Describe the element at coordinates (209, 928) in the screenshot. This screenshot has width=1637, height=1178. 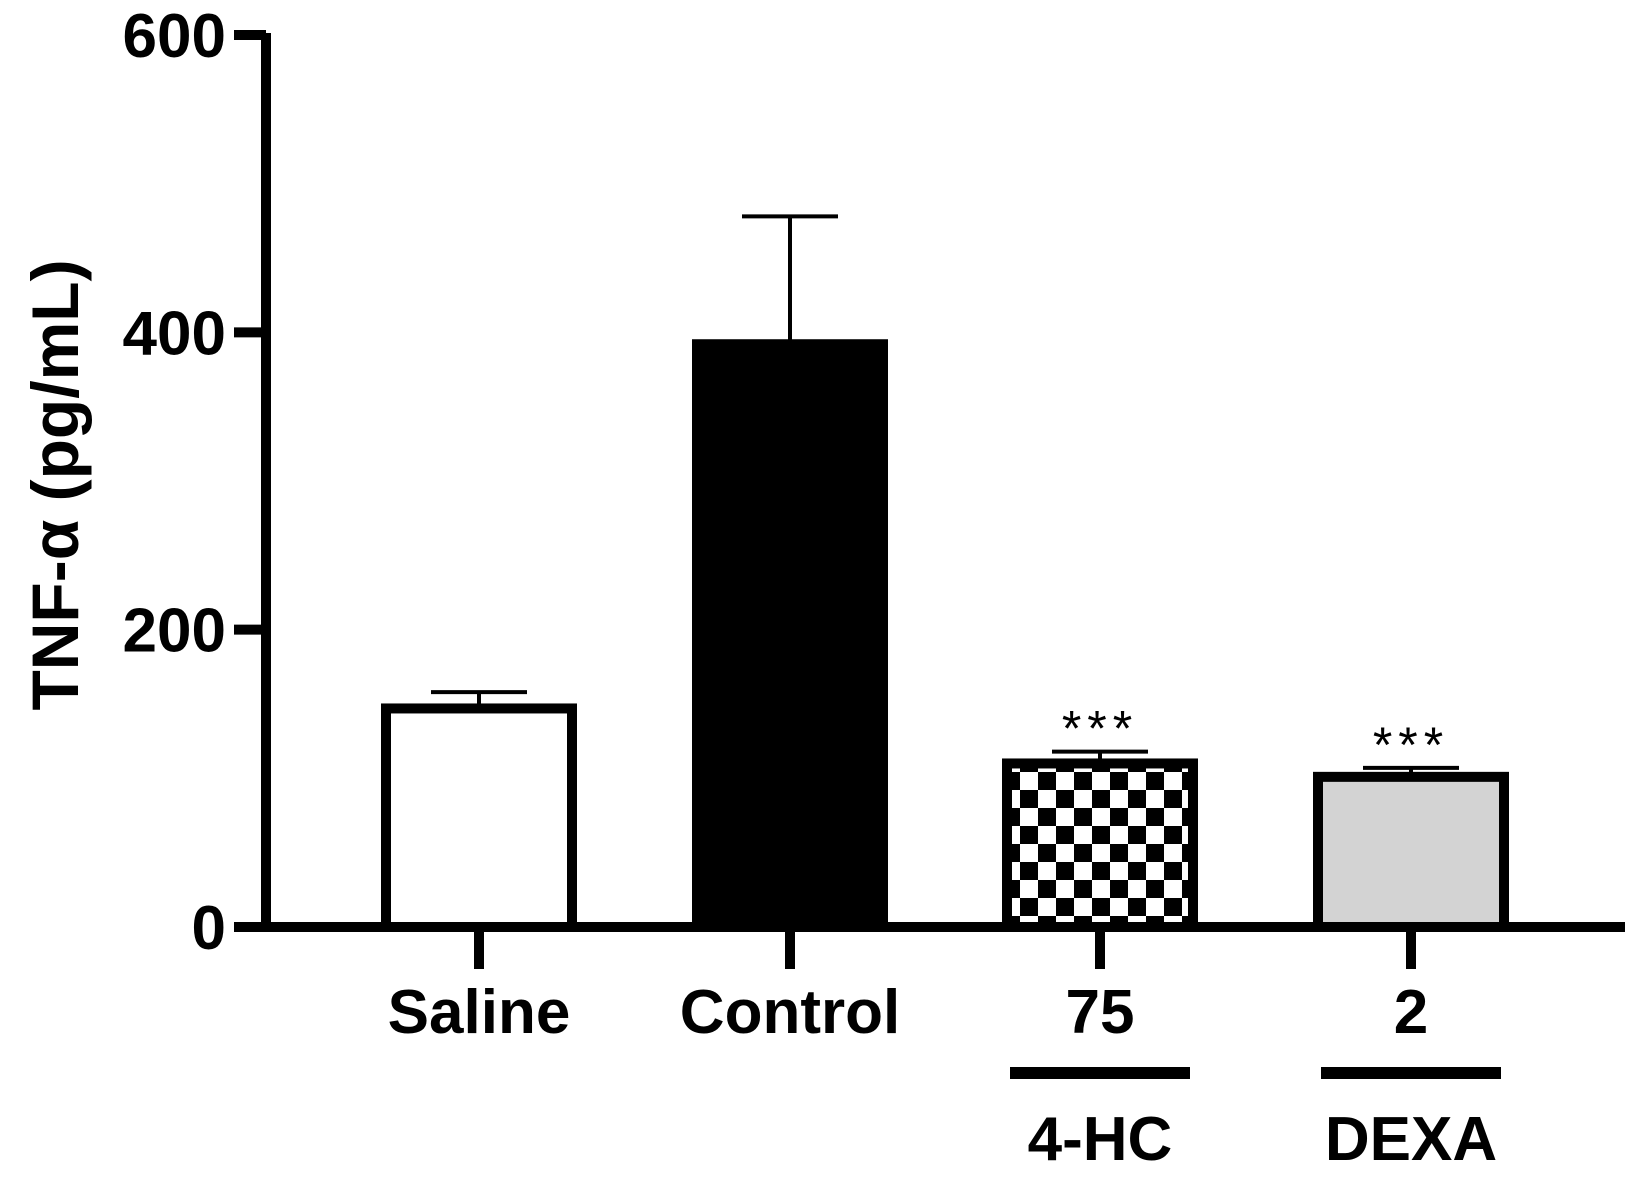
I see `y-tick-label: 0` at that location.